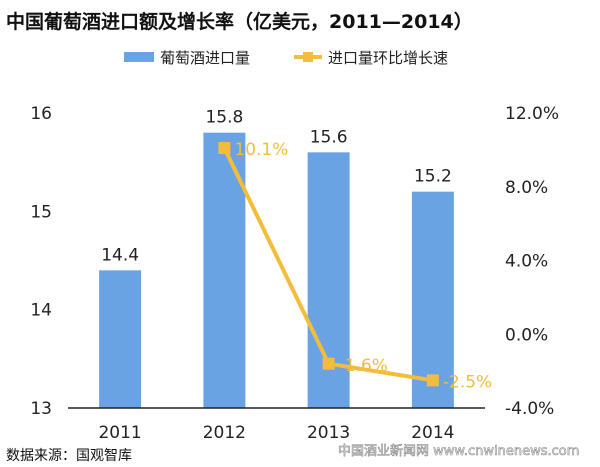 Image resolution: width=600 pixels, height=467 pixels. Describe the element at coordinates (119, 433) in the screenshot. I see `x-tick-label: 2011` at that location.